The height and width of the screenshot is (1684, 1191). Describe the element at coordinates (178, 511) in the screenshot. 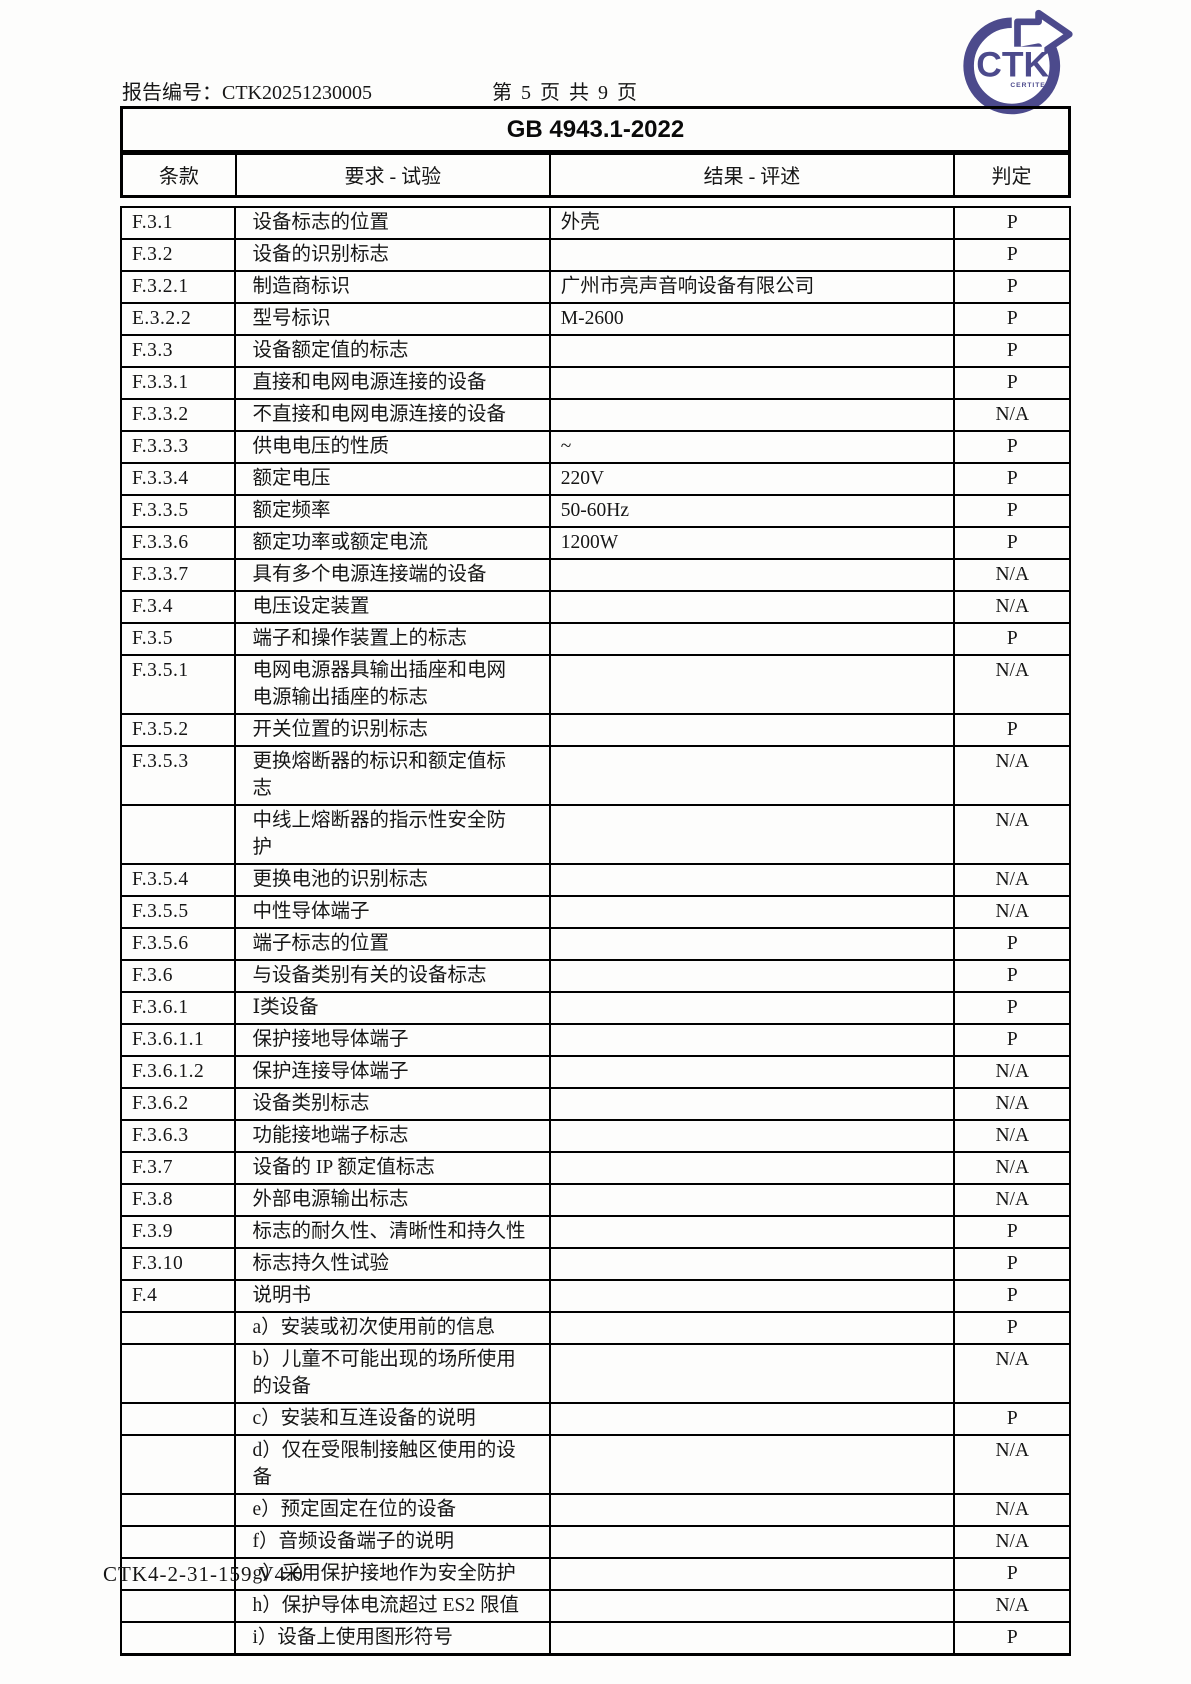

I see `clause-cell: F.3.3.5` at that location.